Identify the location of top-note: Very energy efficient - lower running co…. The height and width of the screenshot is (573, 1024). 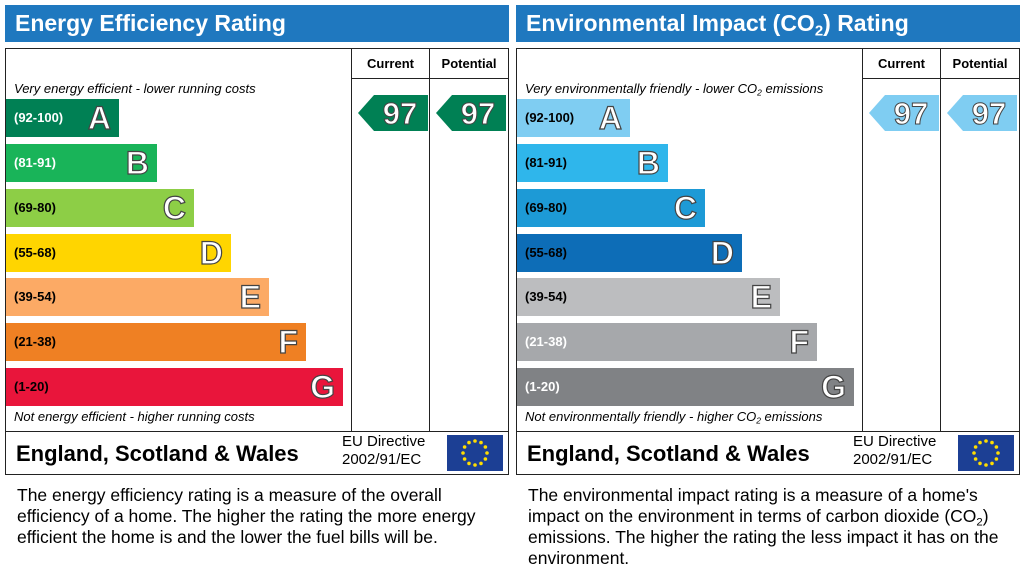
(135, 88).